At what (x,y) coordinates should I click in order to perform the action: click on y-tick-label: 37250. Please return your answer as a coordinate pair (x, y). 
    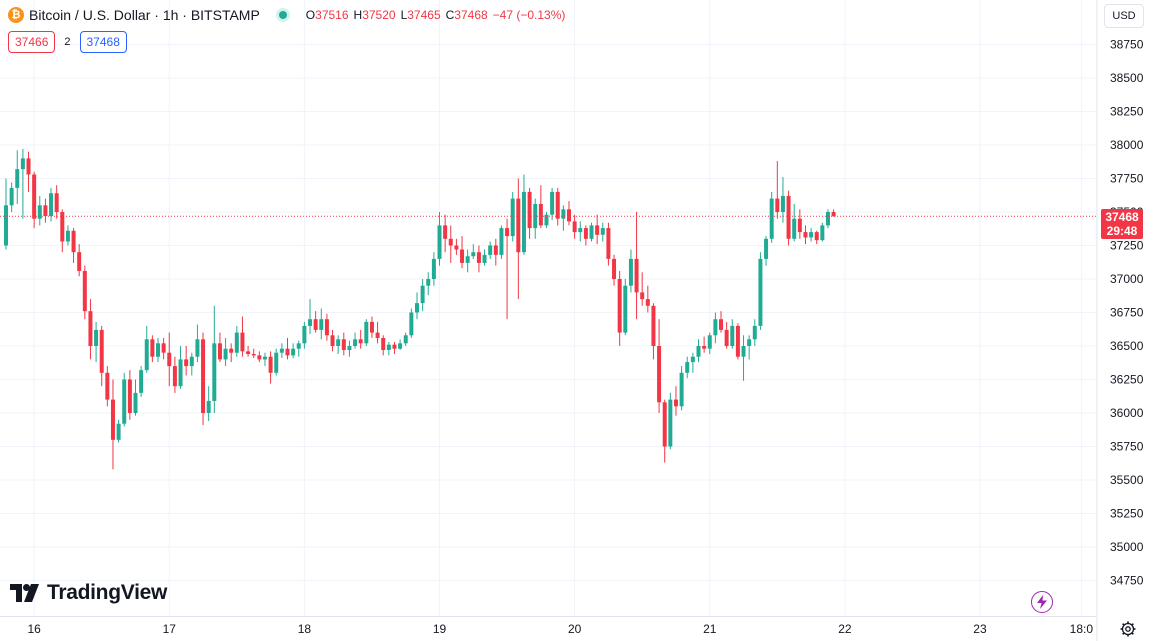
    Looking at the image, I should click on (1127, 246).